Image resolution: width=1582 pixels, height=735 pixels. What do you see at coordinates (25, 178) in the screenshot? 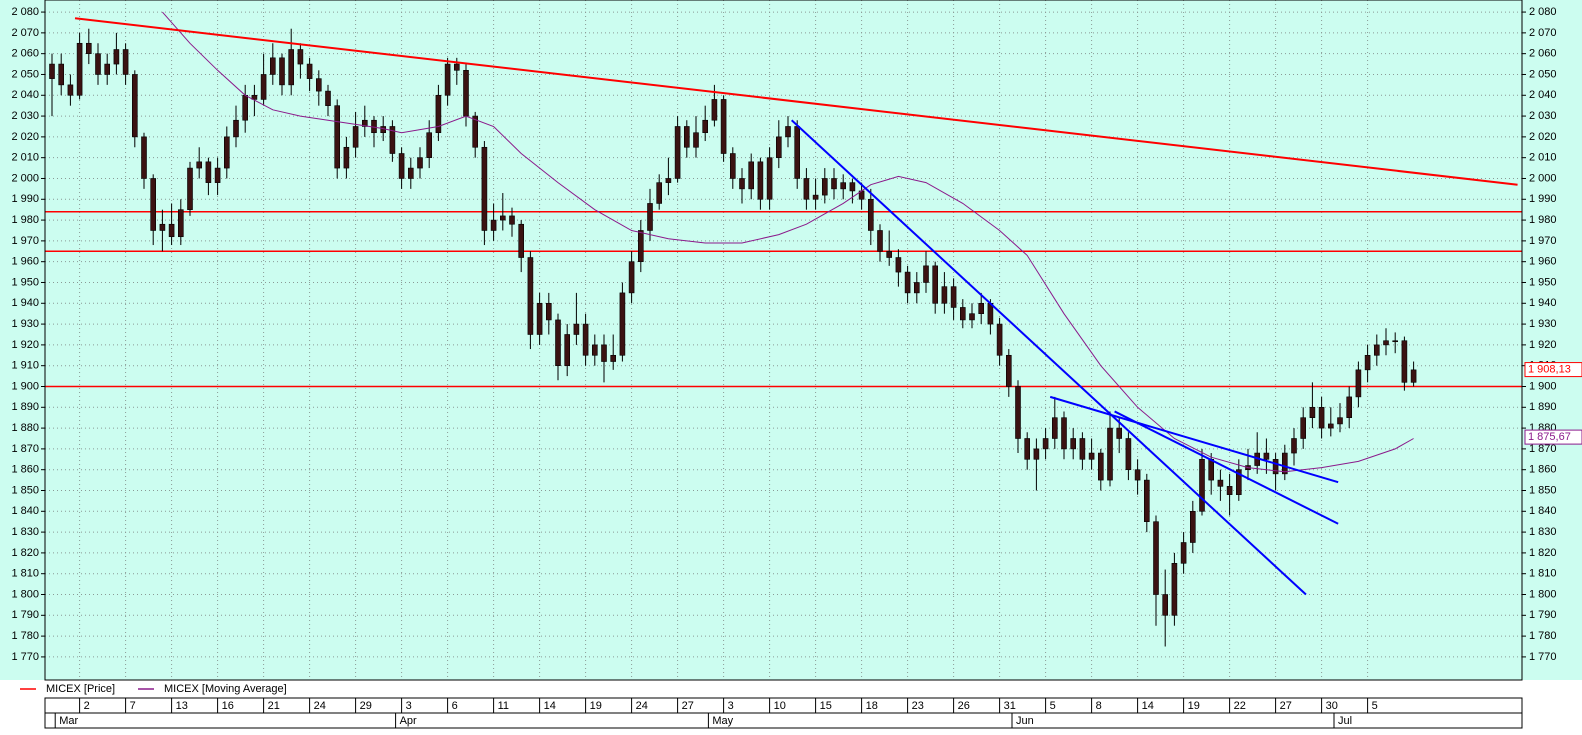
I see `y-tick-label: 2 000` at bounding box center [25, 178].